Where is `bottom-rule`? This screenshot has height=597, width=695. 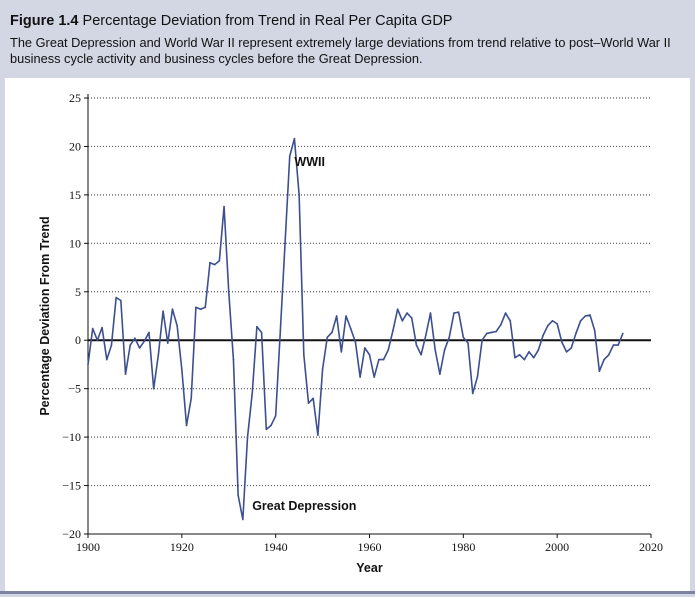
bottom-rule is located at coordinates (347, 592).